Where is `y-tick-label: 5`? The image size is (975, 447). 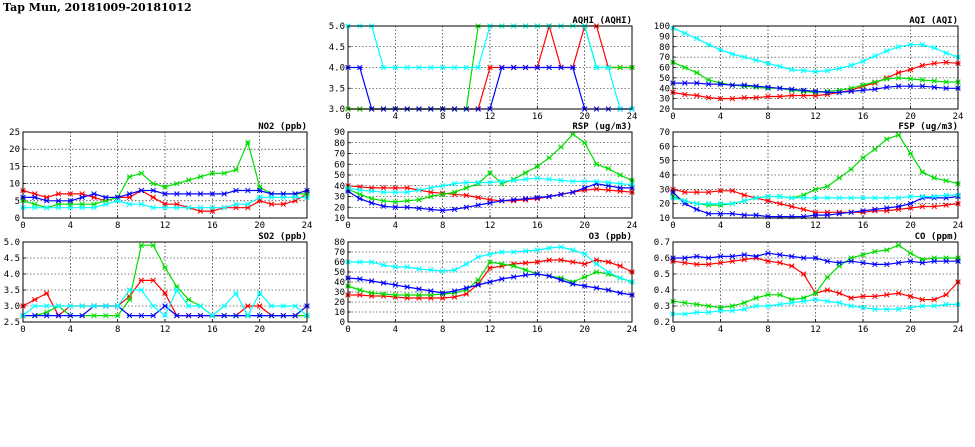 y-tick-label: 5 is located at coordinates (17, 202).